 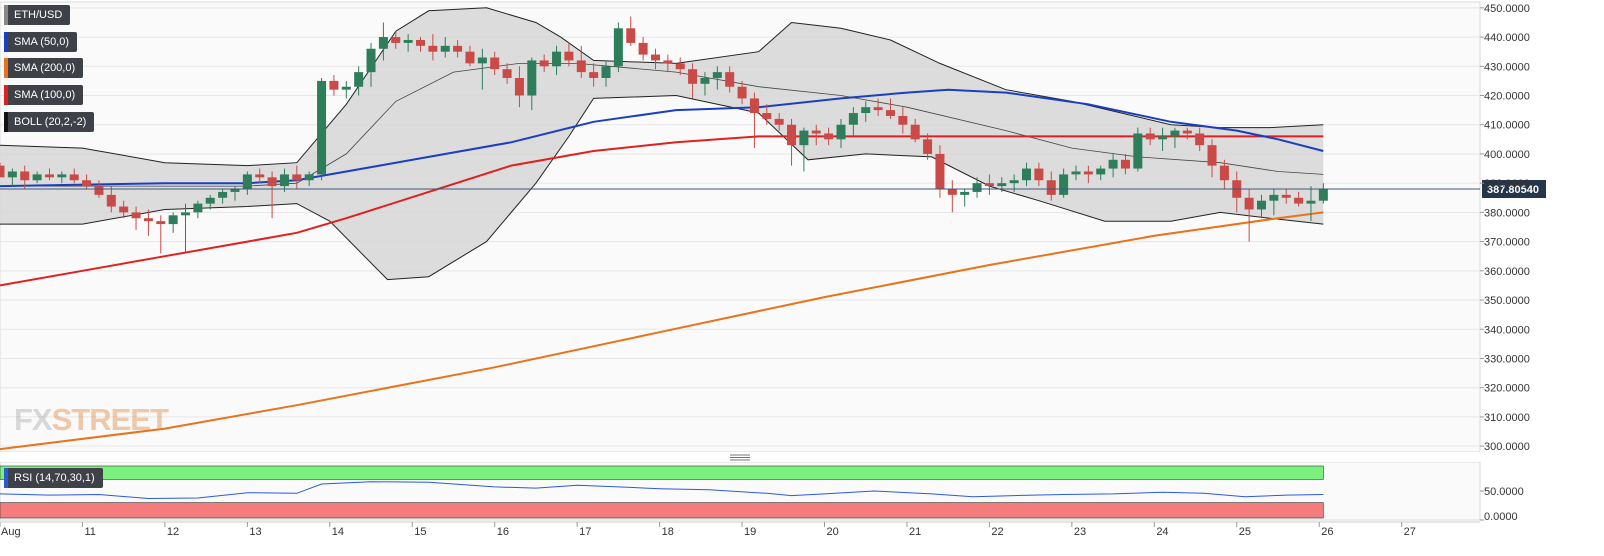 I want to click on symbol-tag: ETH/USD, so click(x=37, y=15).